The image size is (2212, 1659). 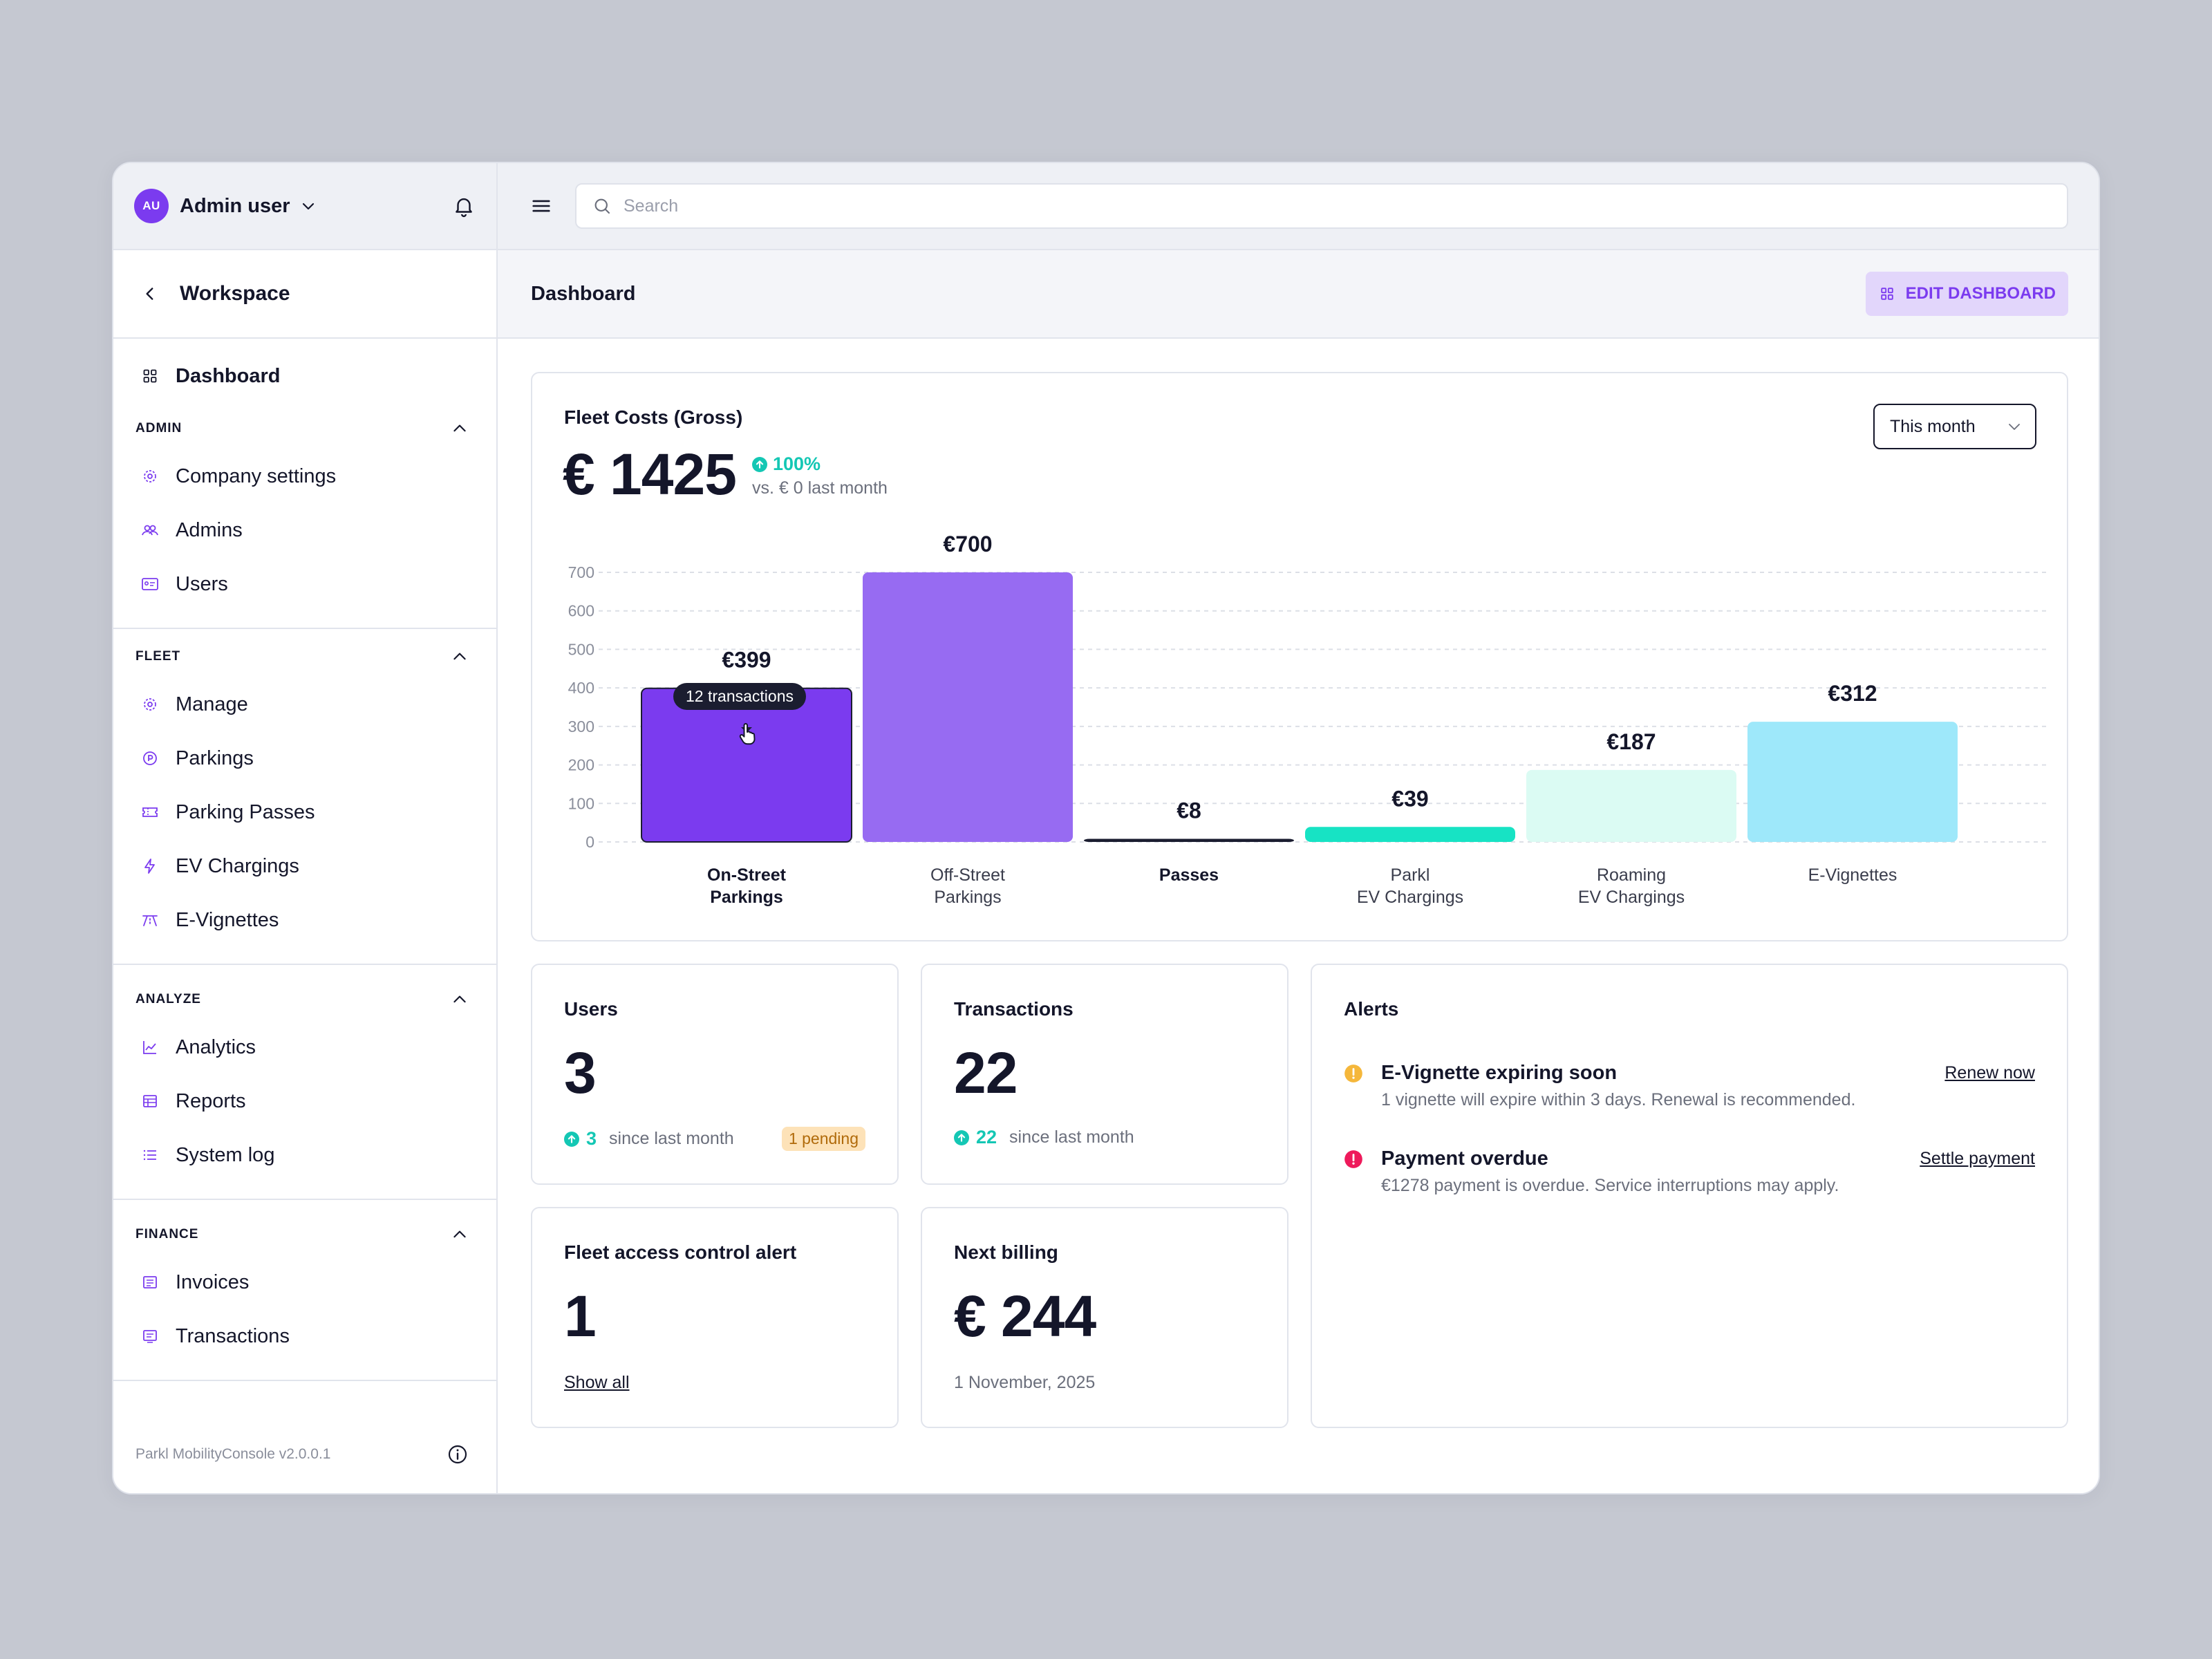 I want to click on data-label: €399, so click(x=746, y=660).